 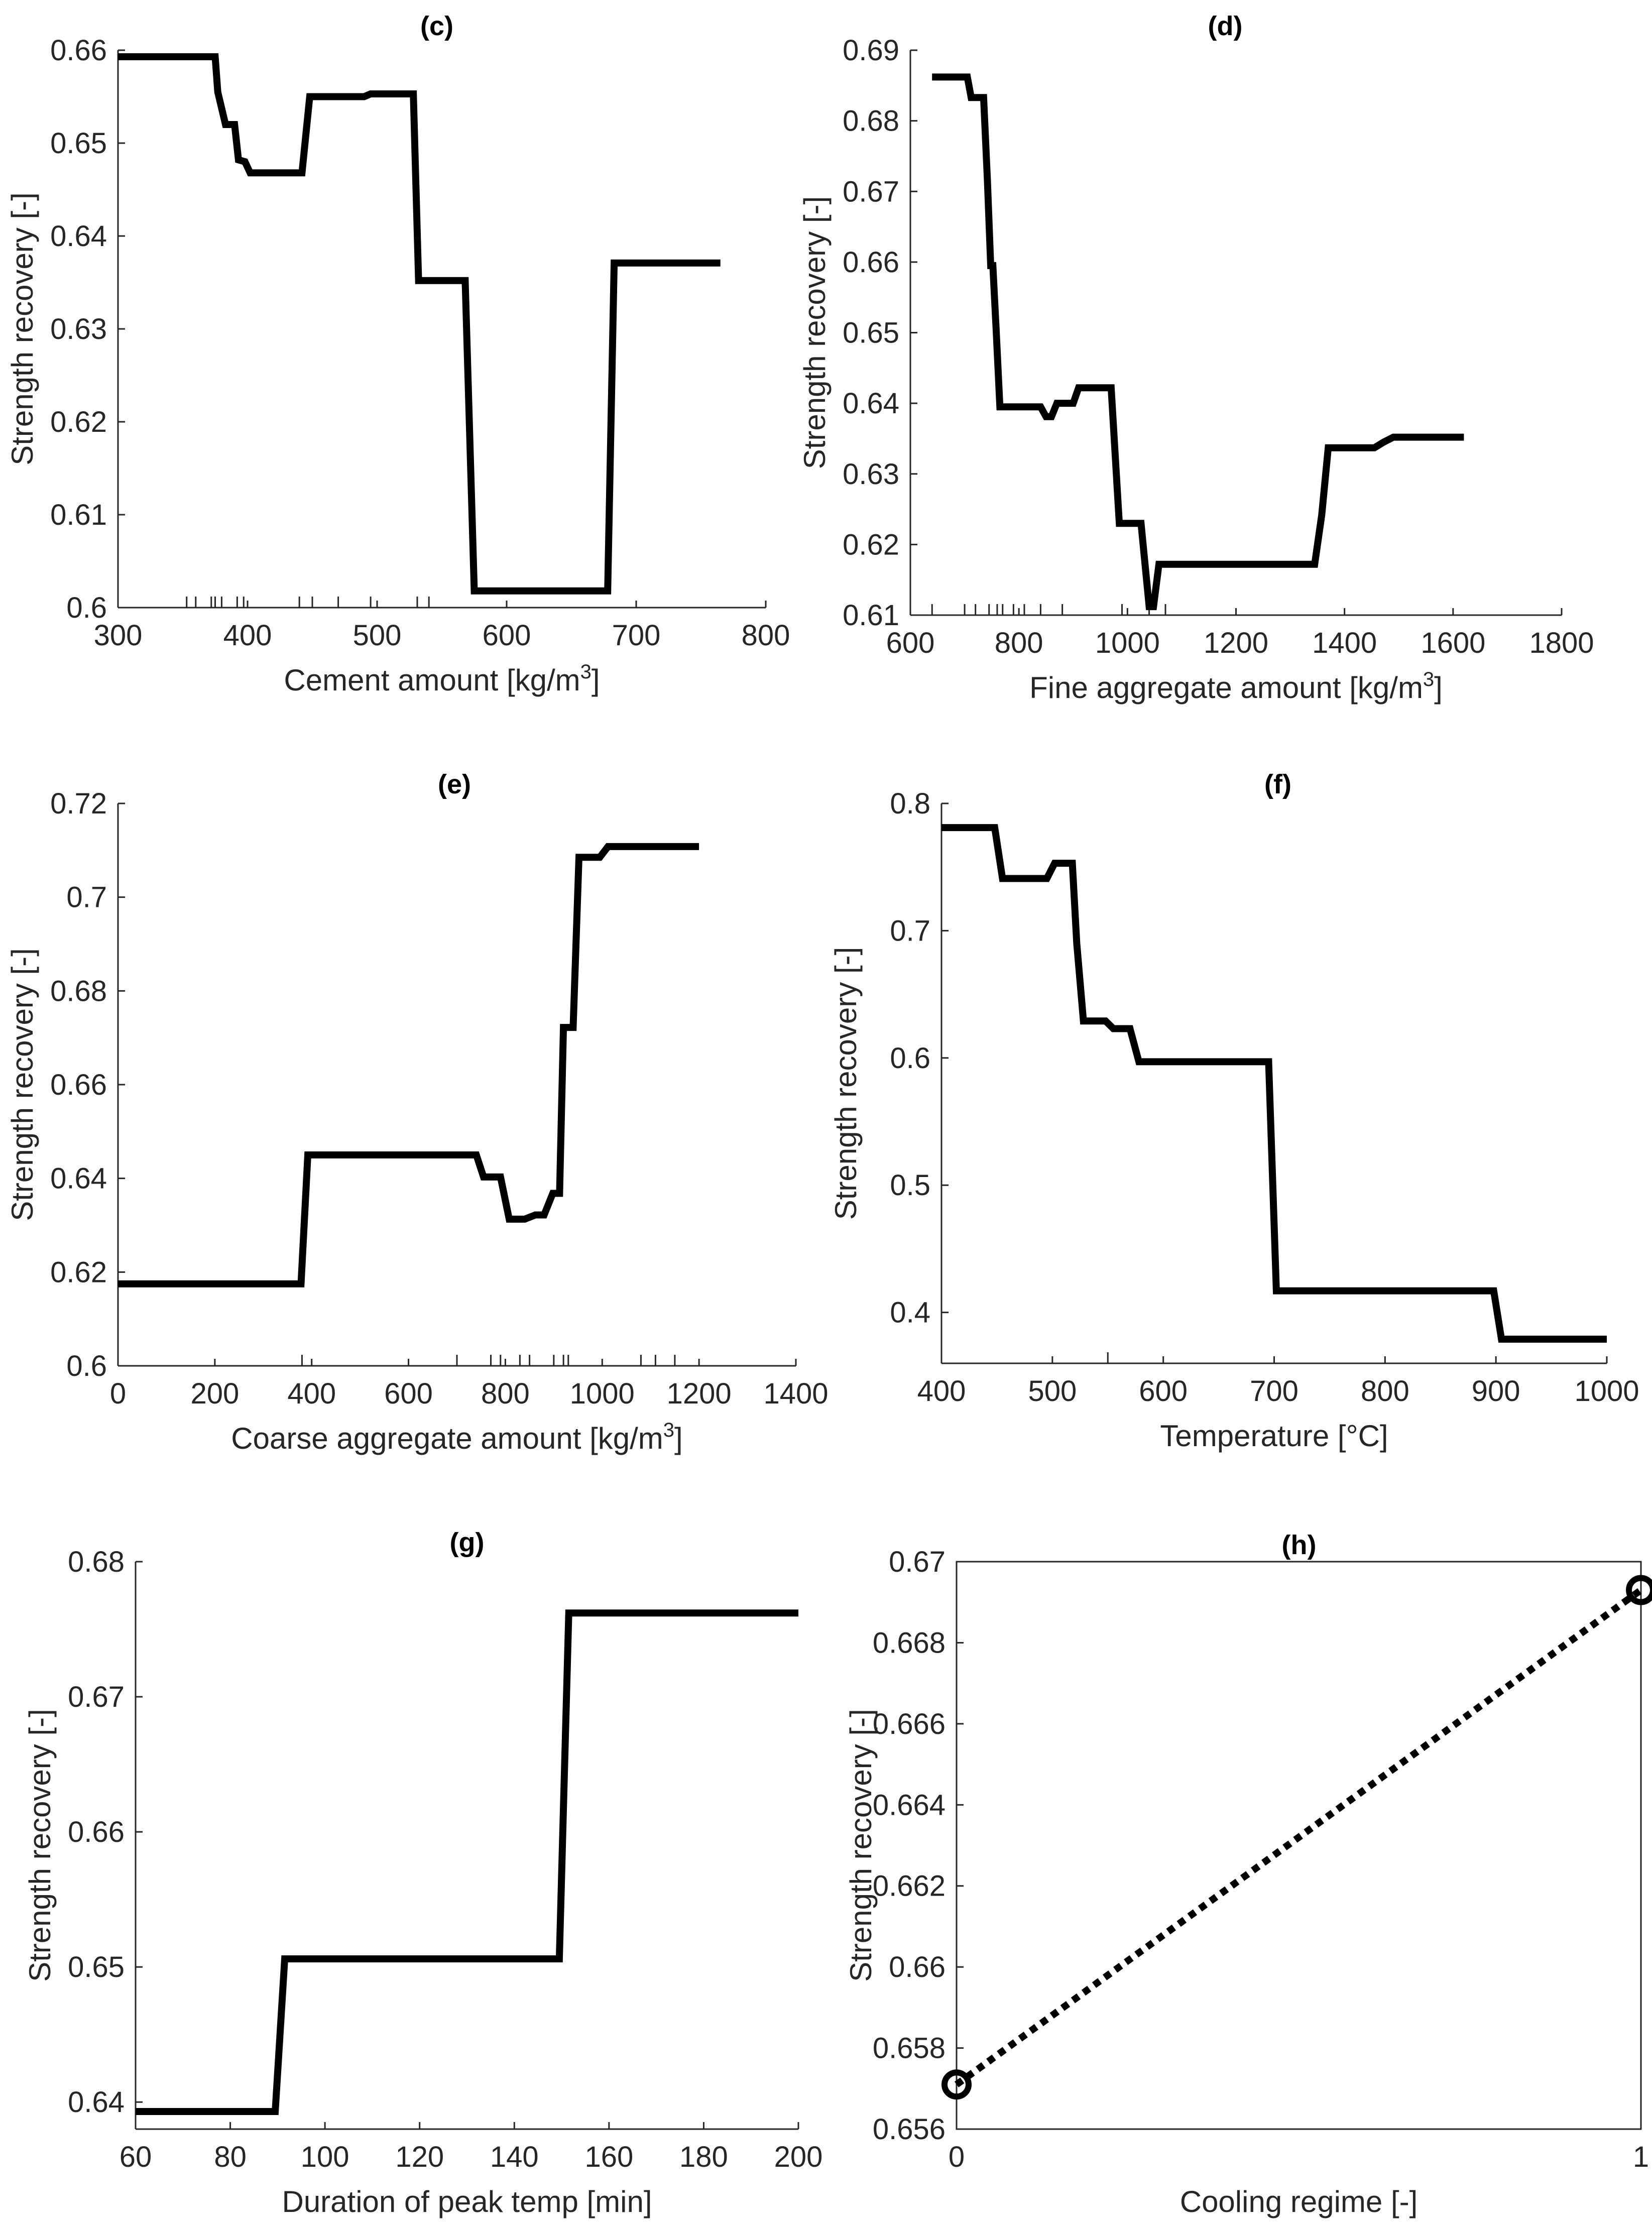 What do you see at coordinates (909, 2049) in the screenshot?
I see `y-tick-label: 0.658` at bounding box center [909, 2049].